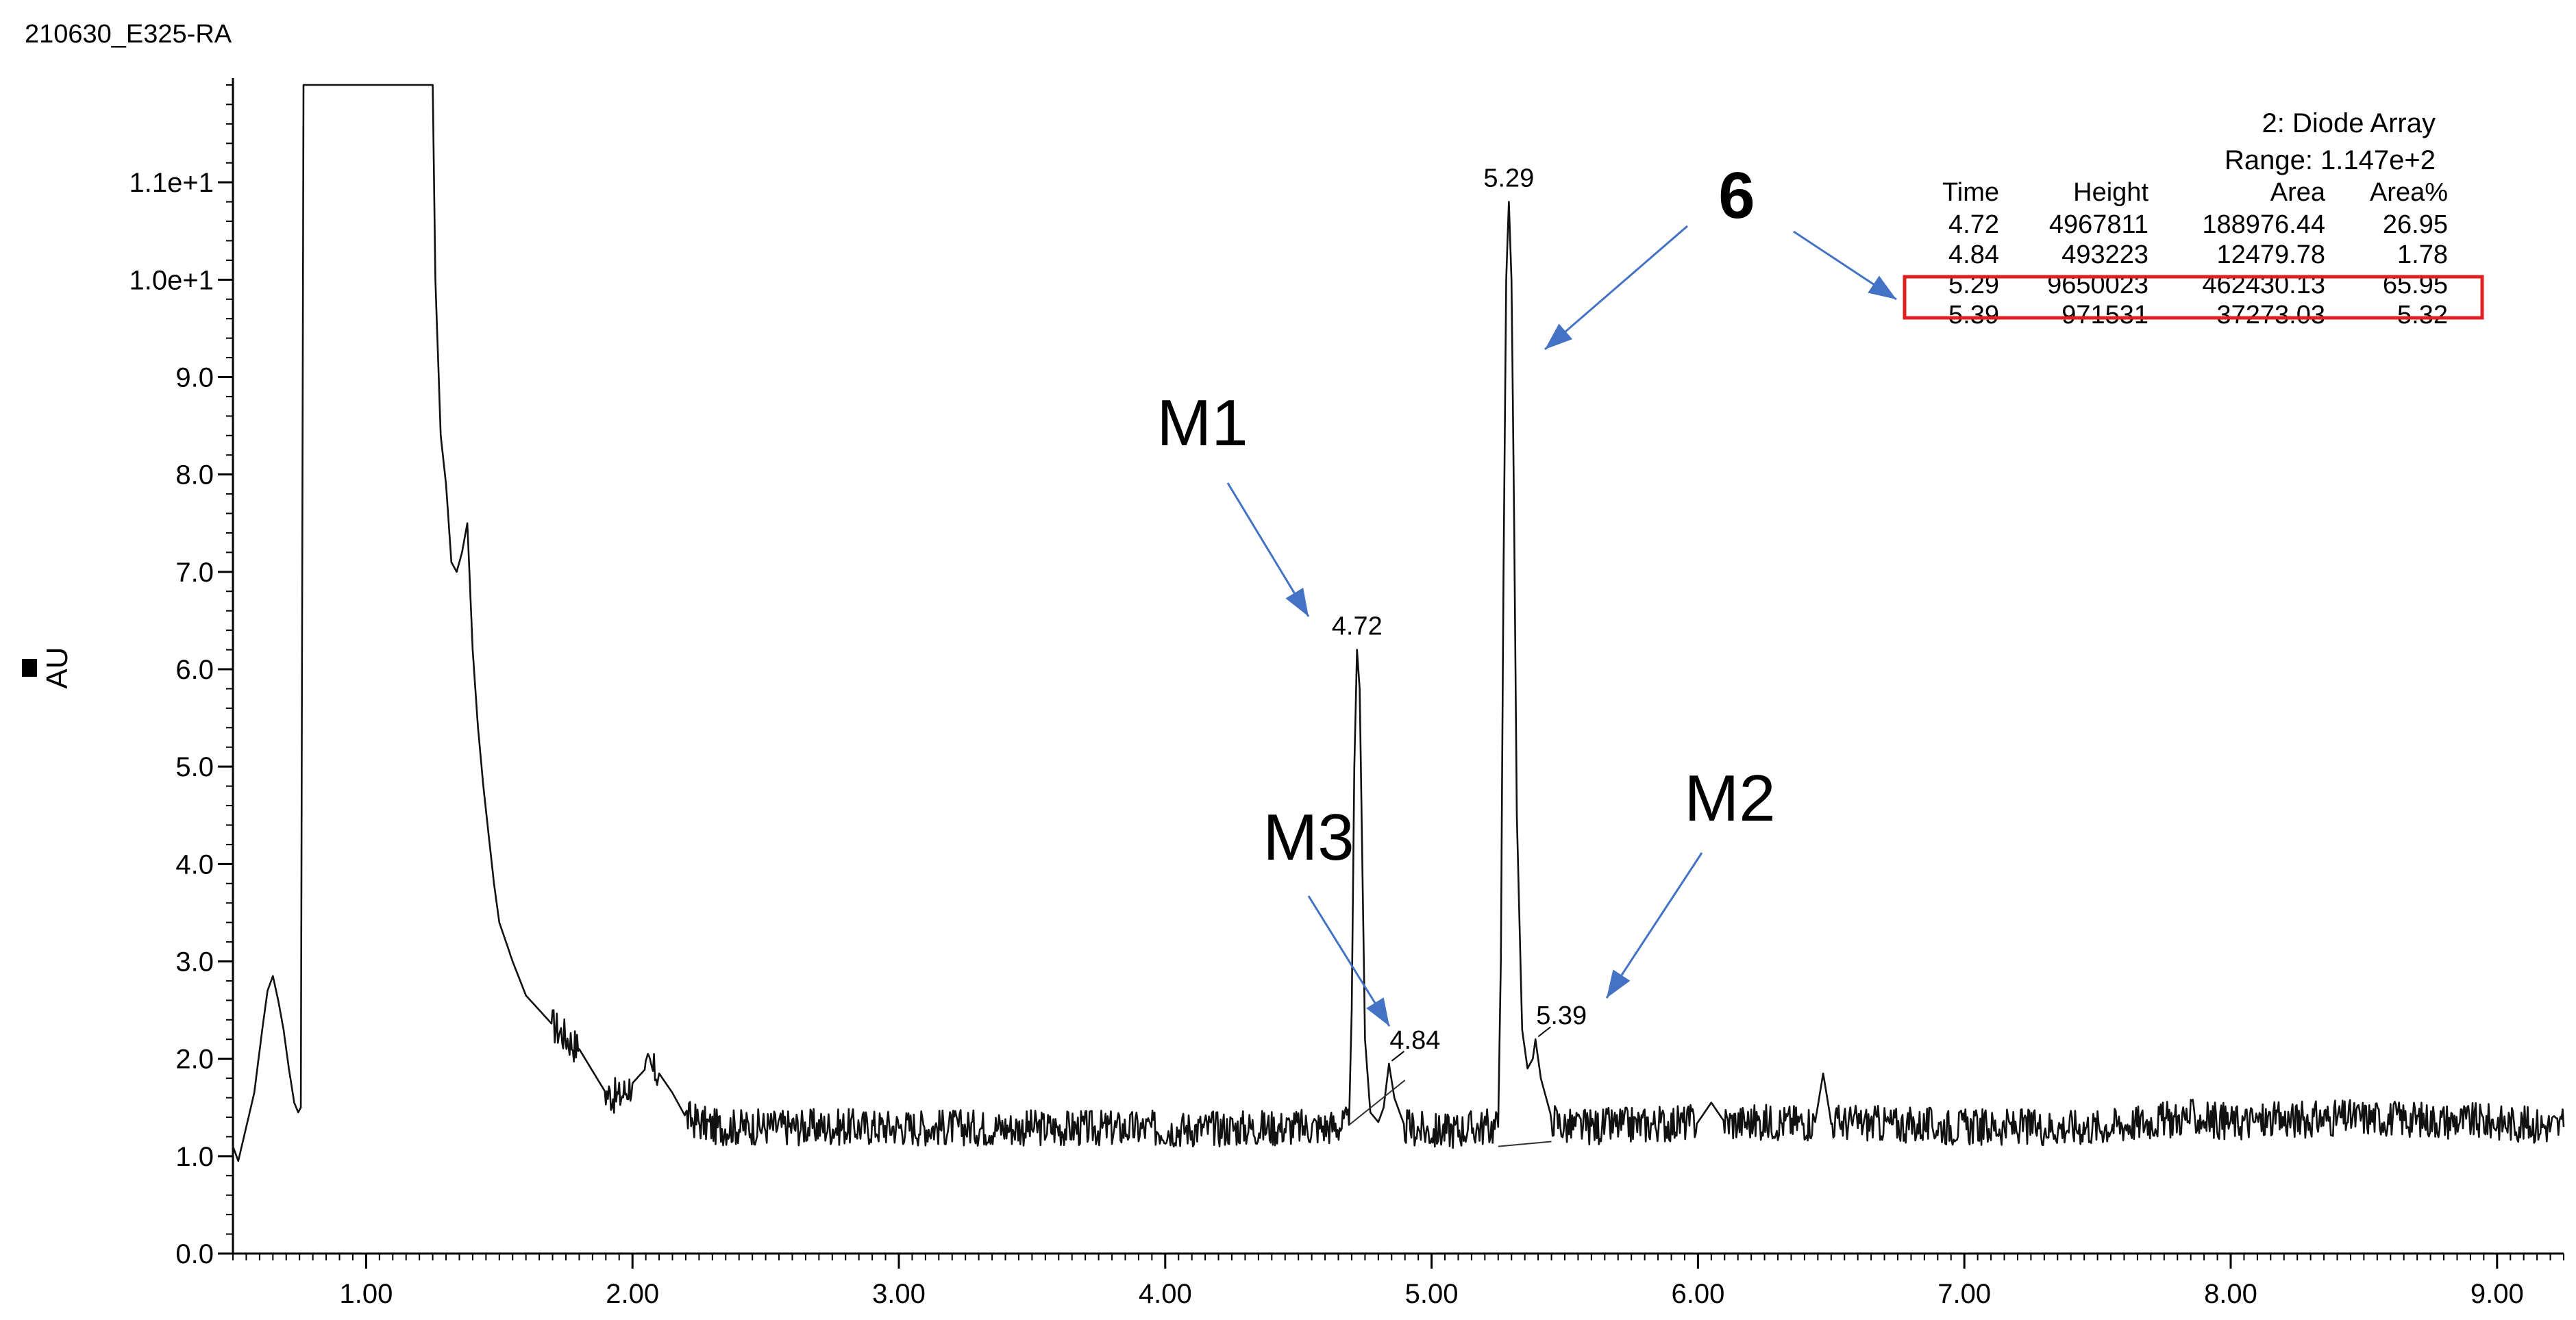 This screenshot has height=1320, width=2576. What do you see at coordinates (1414, 1041) in the screenshot?
I see `peak-label: 4.84` at bounding box center [1414, 1041].